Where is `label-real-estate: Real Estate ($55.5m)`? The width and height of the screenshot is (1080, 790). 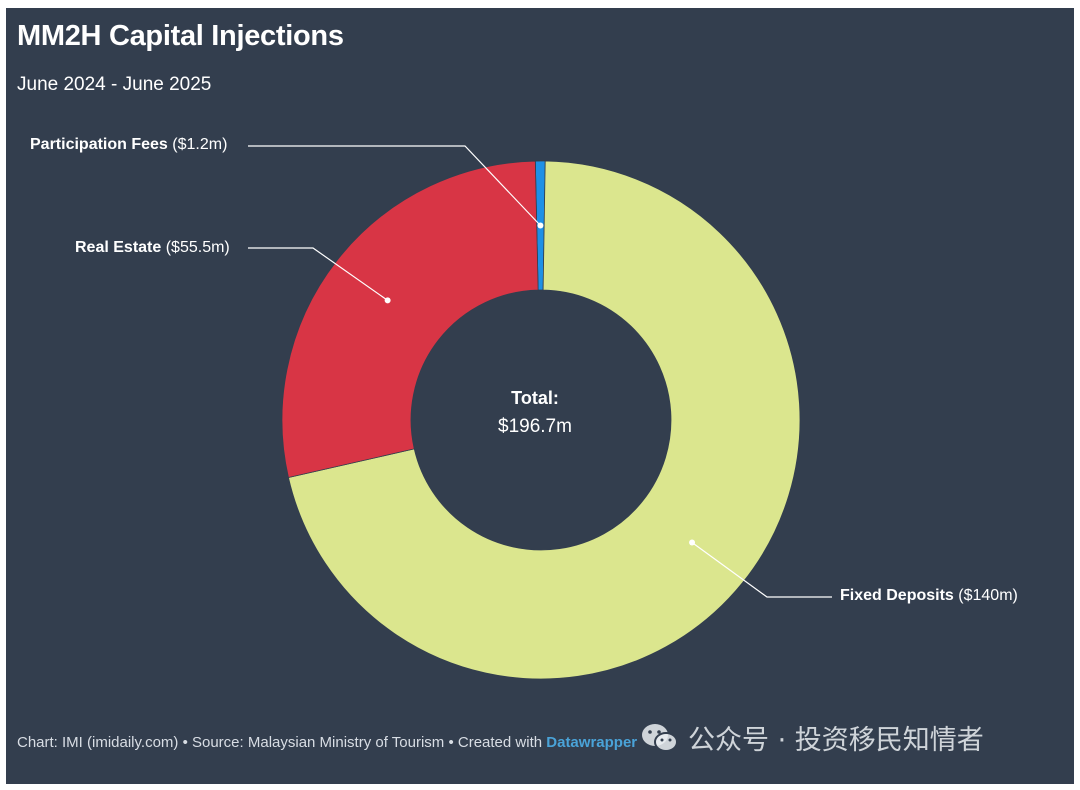 label-real-estate: Real Estate ($55.5m) is located at coordinates (152, 248).